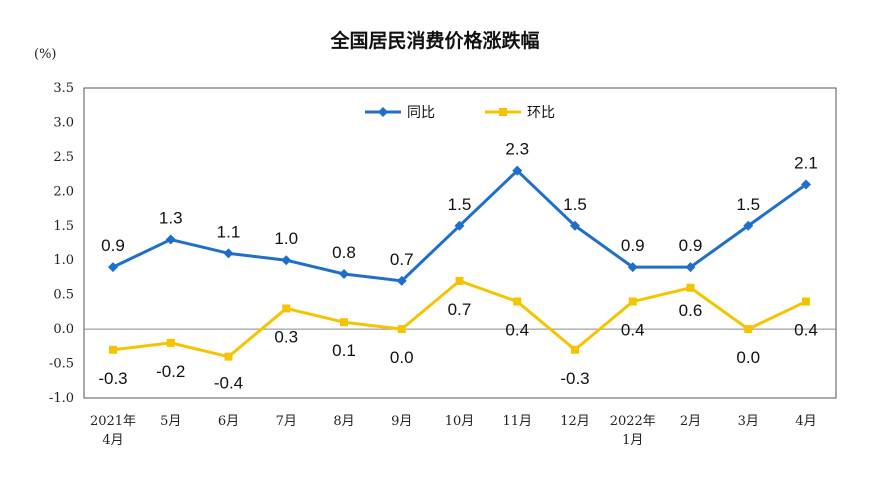 This screenshot has width=870, height=482. Describe the element at coordinates (460, 421) in the screenshot. I see `x-tick-label: 10月` at that location.